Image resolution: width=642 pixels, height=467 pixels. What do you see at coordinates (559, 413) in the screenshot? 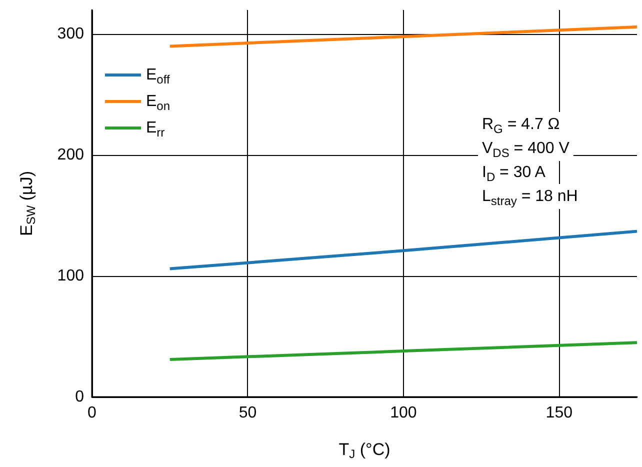
I see `x-tick-label: 150` at bounding box center [559, 413].